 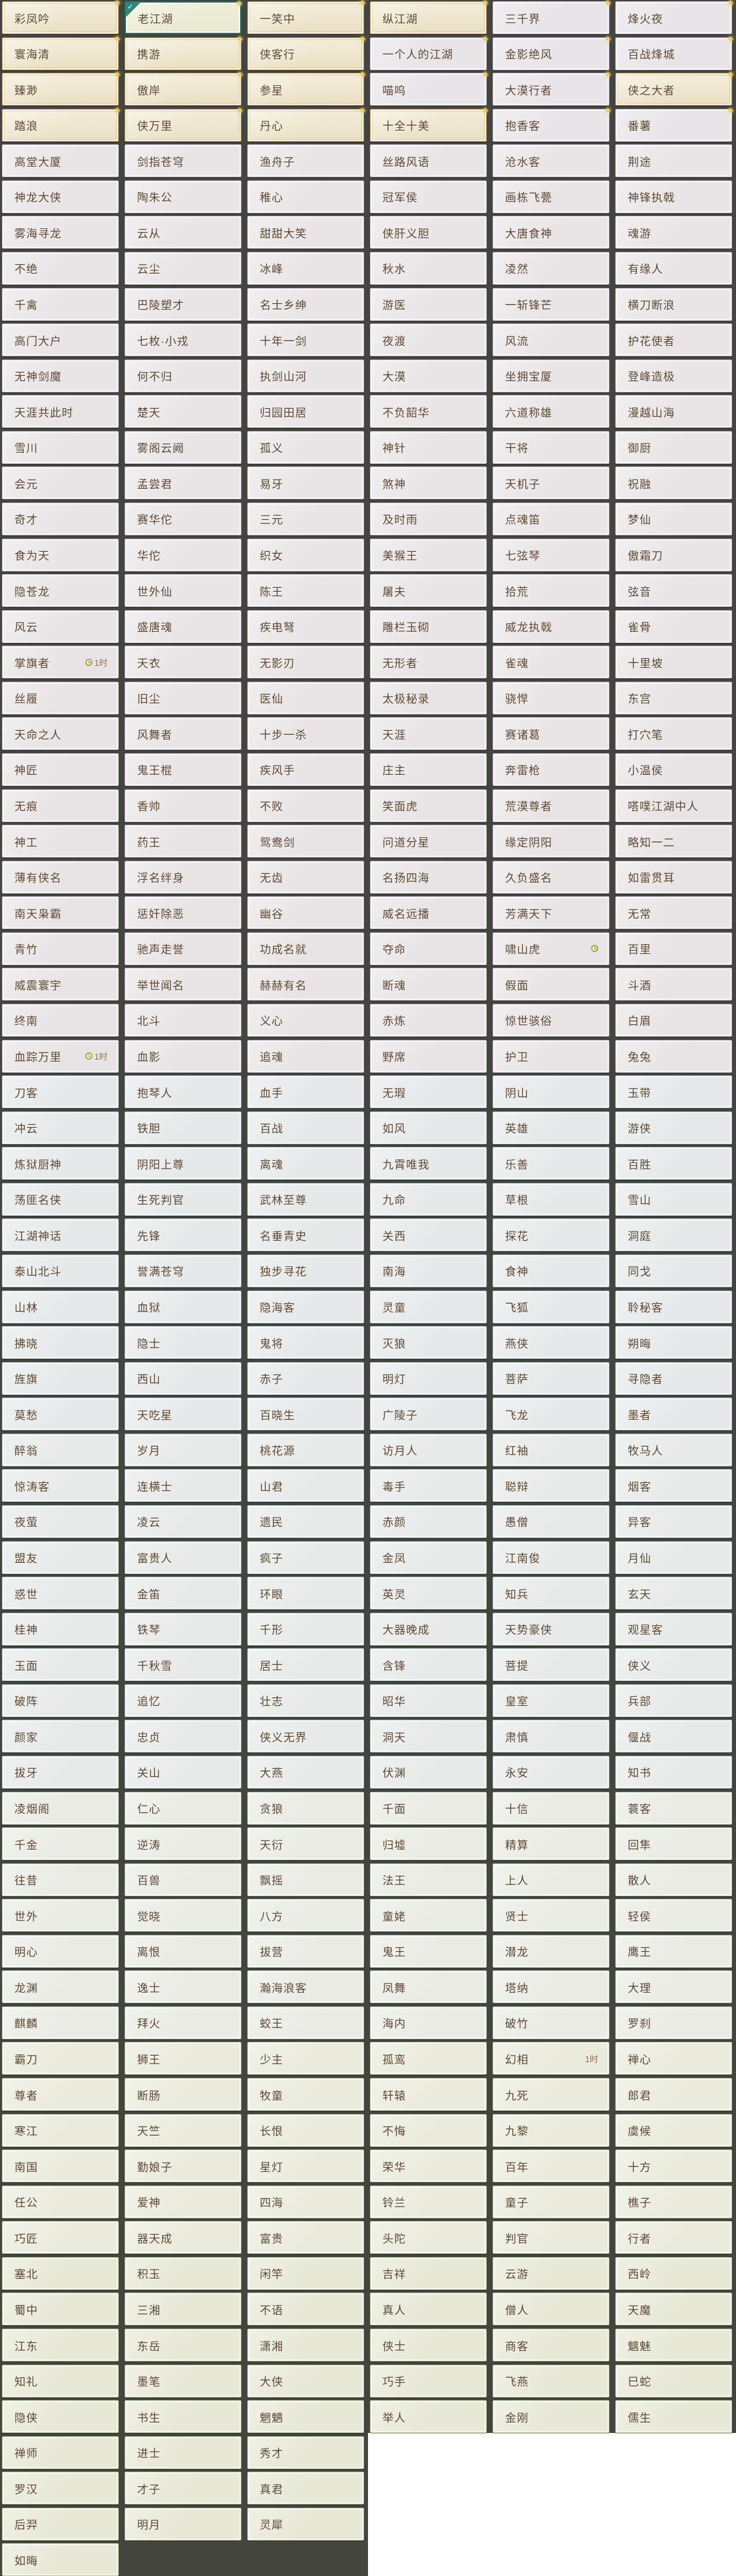 I want to click on title-cell: 勤娘子, so click(x=183, y=2166).